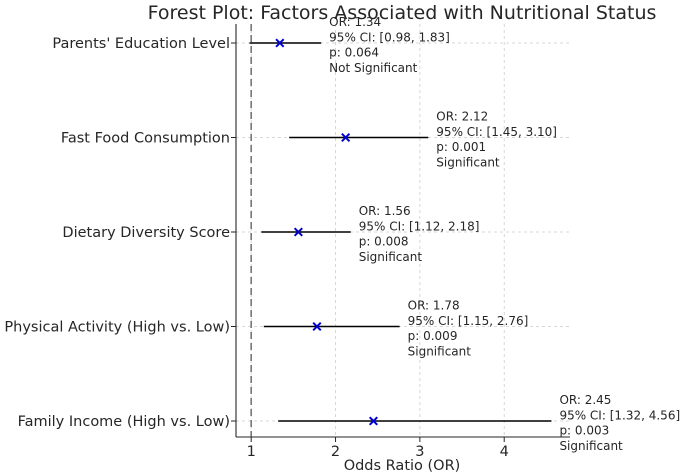  I want to click on annotation-line: p: 0.009, so click(433, 336).